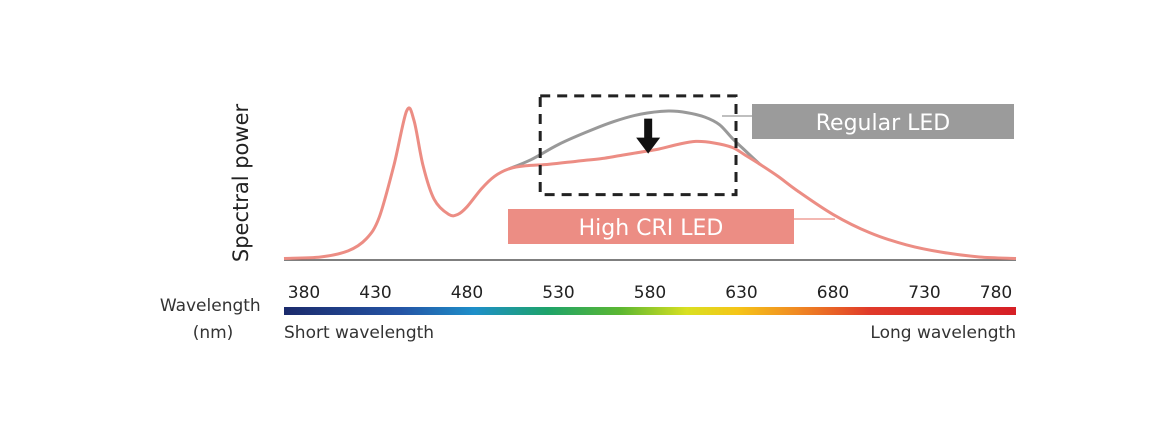 This screenshot has height=429, width=1170. I want to click on x-tick-label: 580, so click(650, 293).